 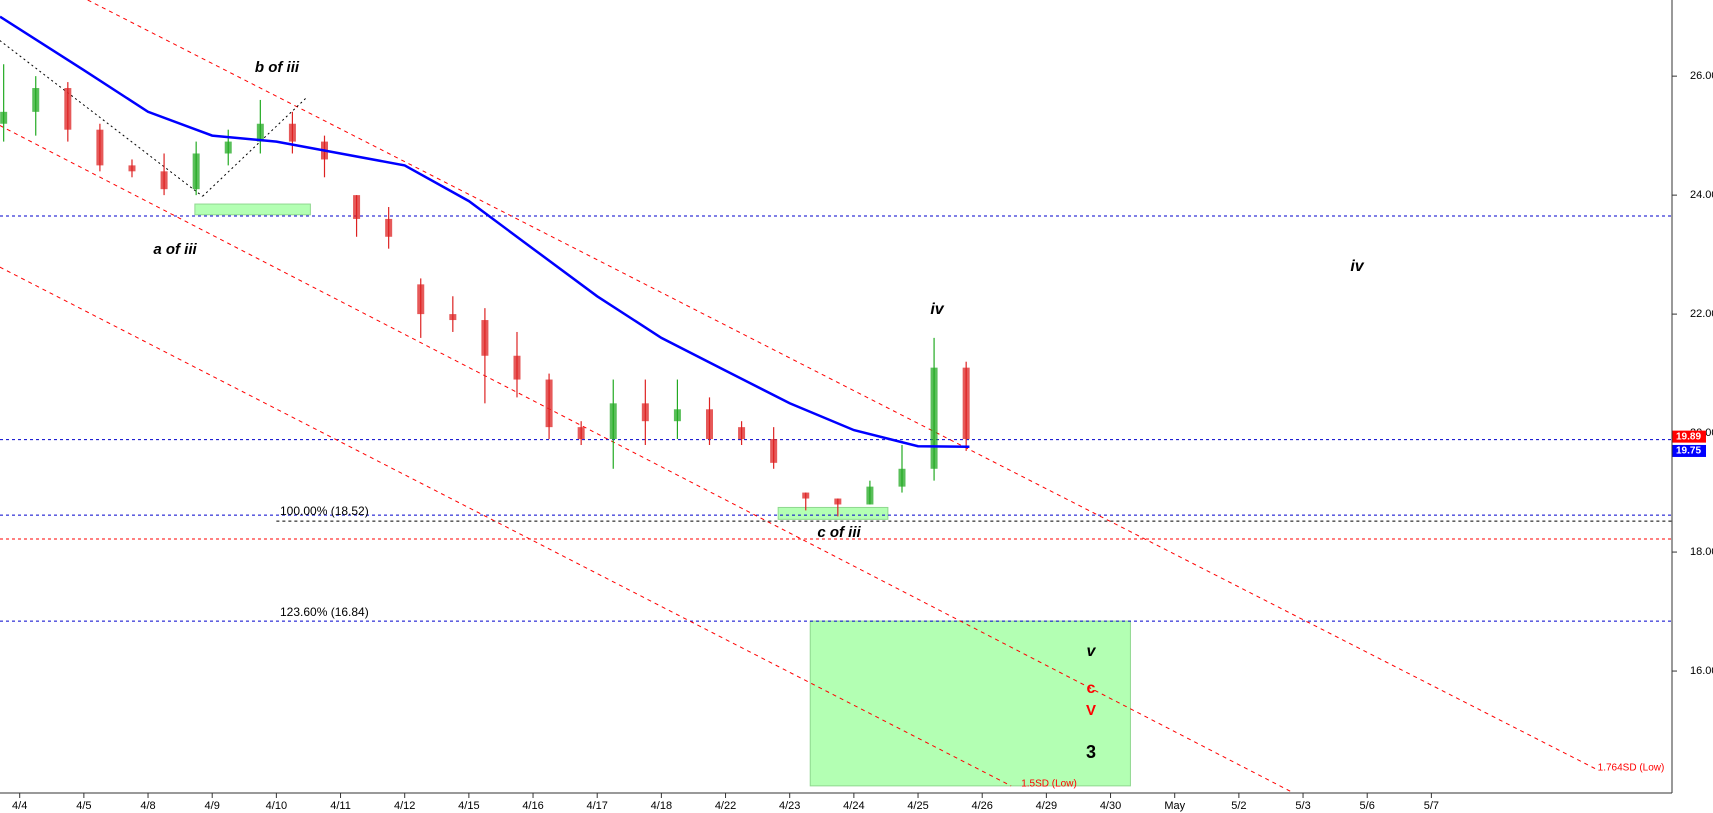 What do you see at coordinates (1701, 76) in the screenshot?
I see `y-tick-label: 26.00` at bounding box center [1701, 76].